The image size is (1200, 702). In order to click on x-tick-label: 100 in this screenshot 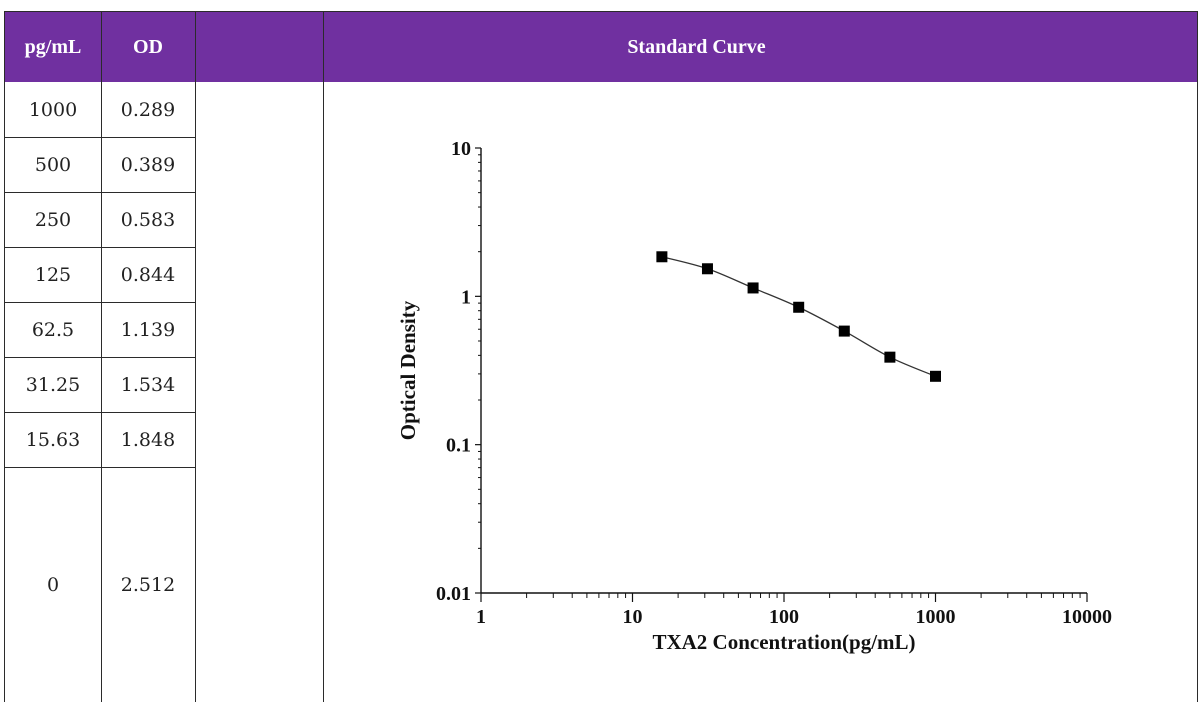, I will do `click(784, 617)`.